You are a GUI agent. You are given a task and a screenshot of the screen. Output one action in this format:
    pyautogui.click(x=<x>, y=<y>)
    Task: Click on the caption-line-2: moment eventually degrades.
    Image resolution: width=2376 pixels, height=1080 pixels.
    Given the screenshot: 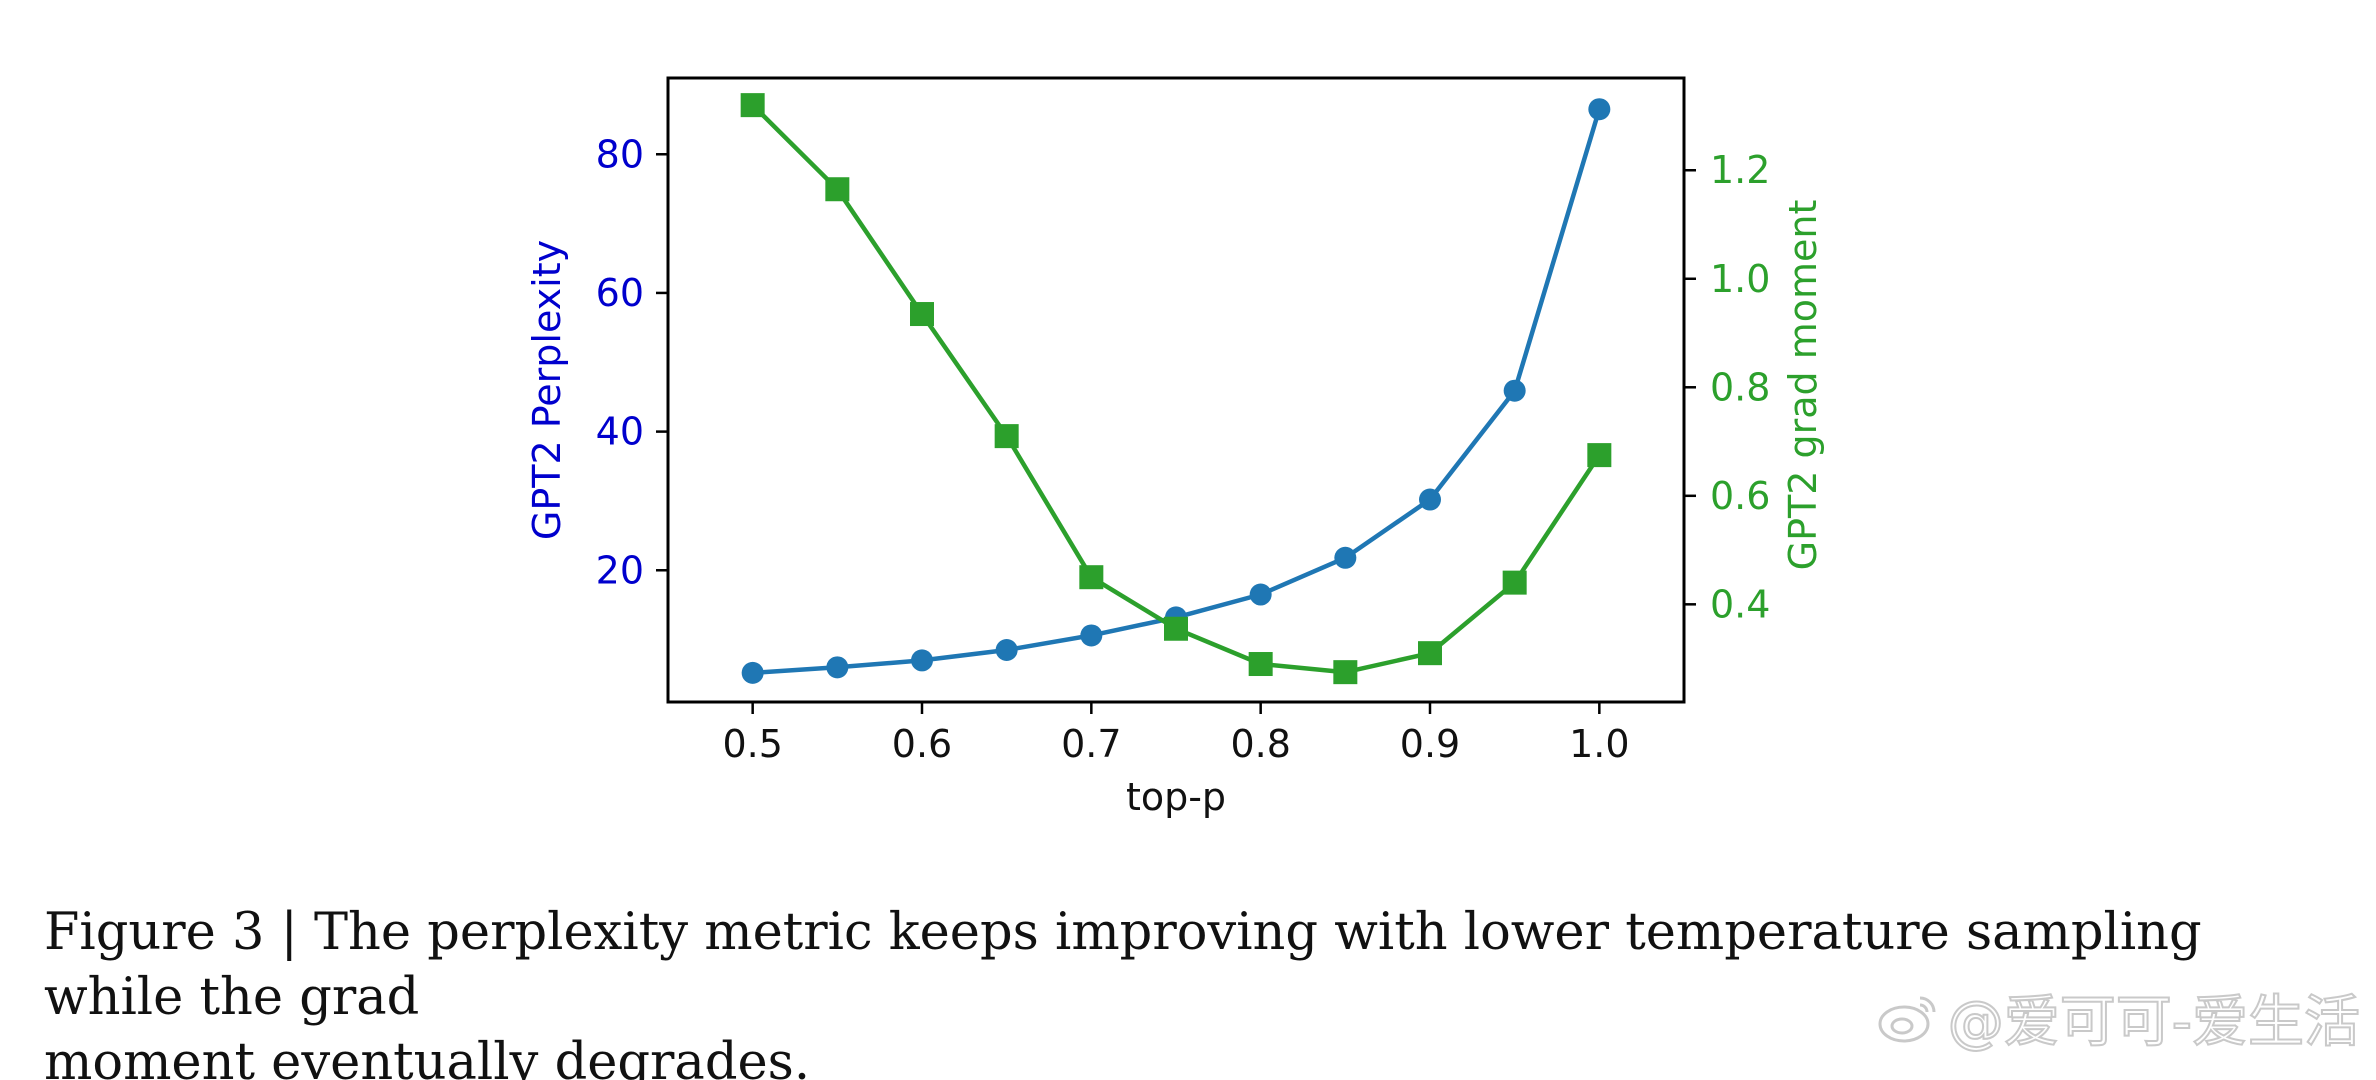 What is the action you would take?
    pyautogui.click(x=427, y=1056)
    